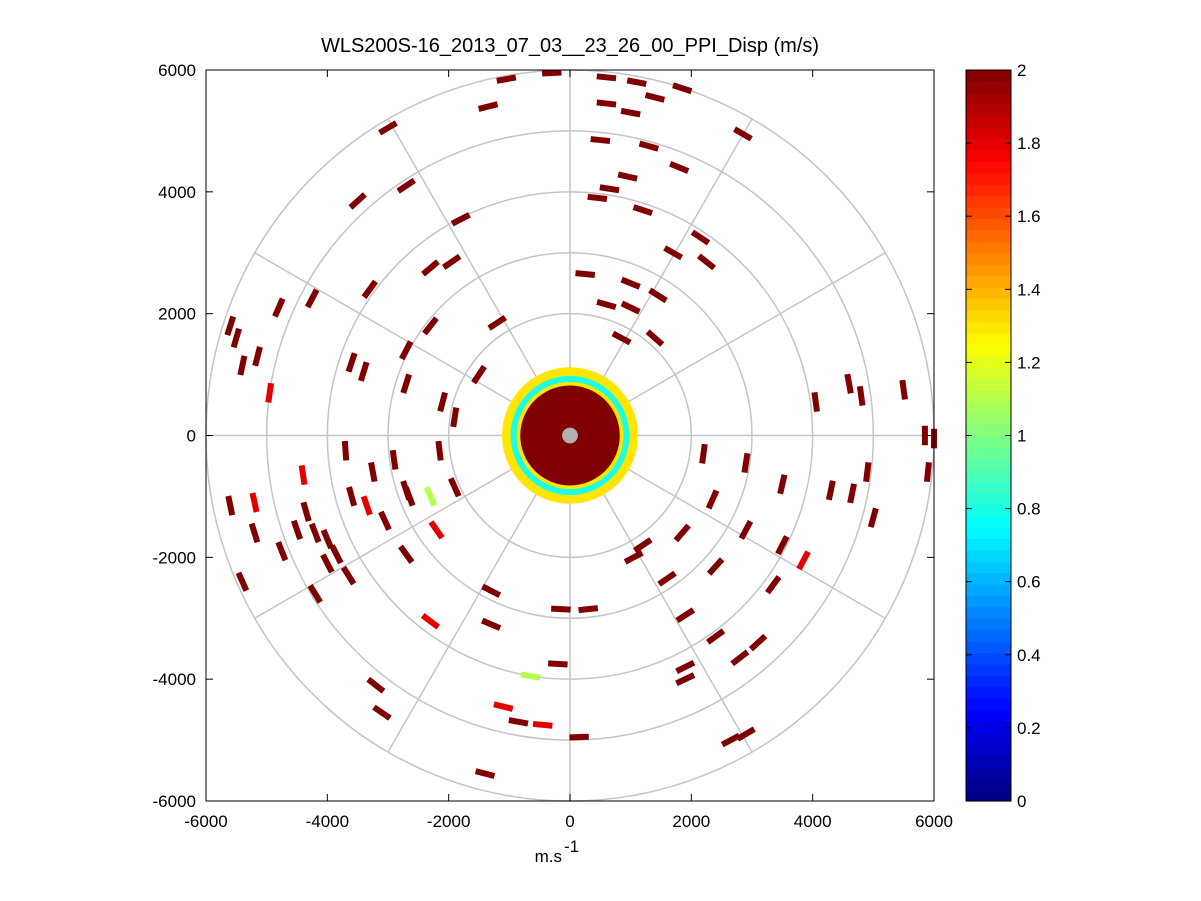 Image resolution: width=1201 pixels, height=901 pixels. I want to click on y-tick-label-0: -6000, so click(174, 801).